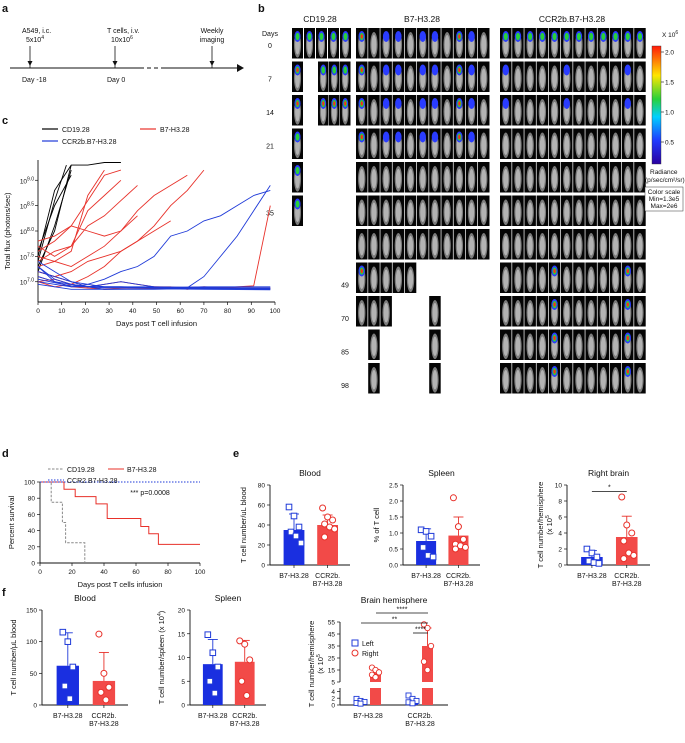  I want to click on chart-f-blood-ytick-label: 0, so click(35, 706).